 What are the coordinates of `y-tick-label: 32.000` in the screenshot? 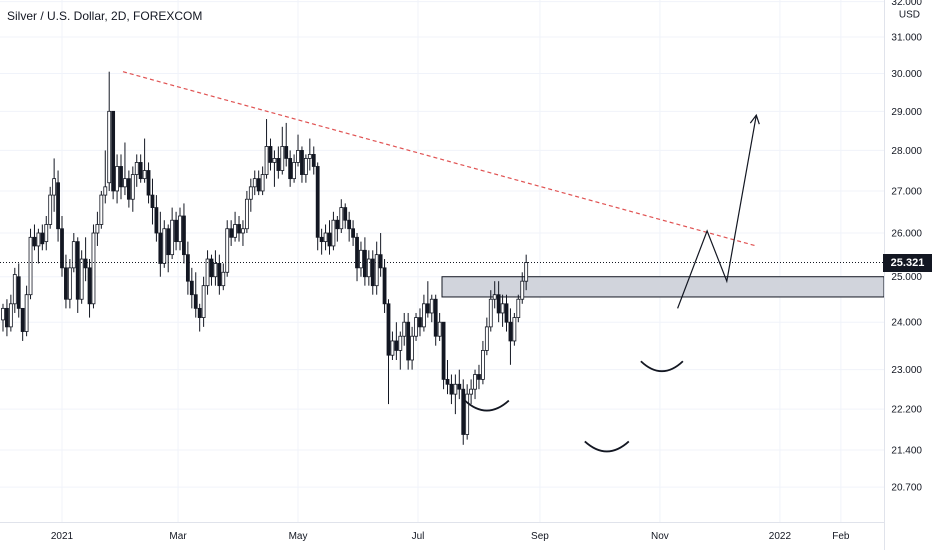 It's located at (906, 4).